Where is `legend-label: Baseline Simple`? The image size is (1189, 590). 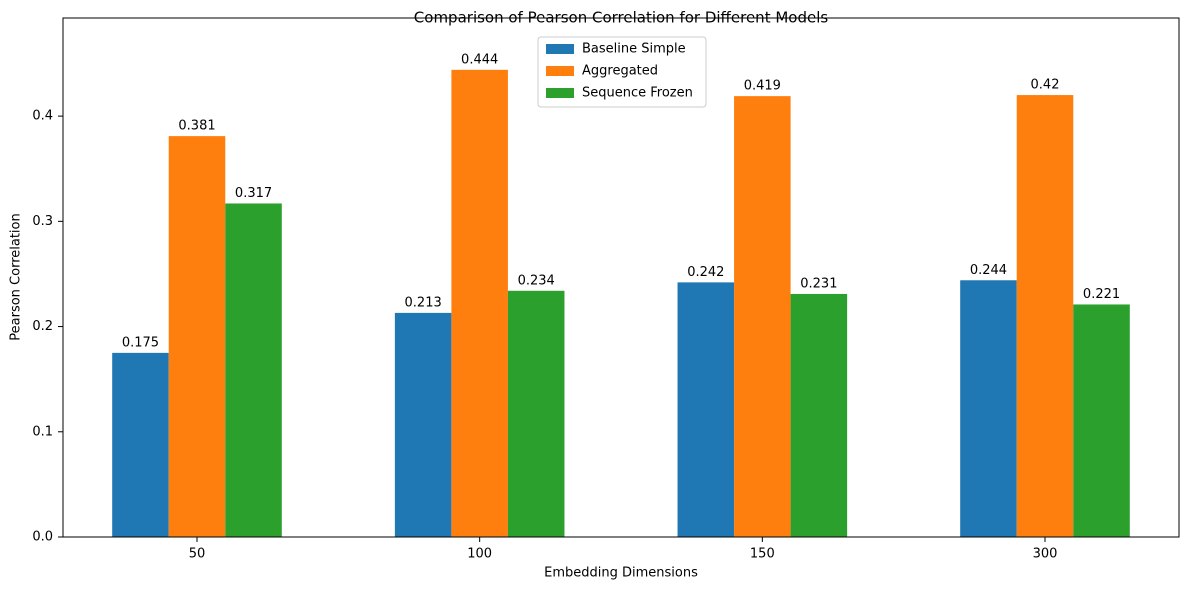
legend-label: Baseline Simple is located at coordinates (634, 49).